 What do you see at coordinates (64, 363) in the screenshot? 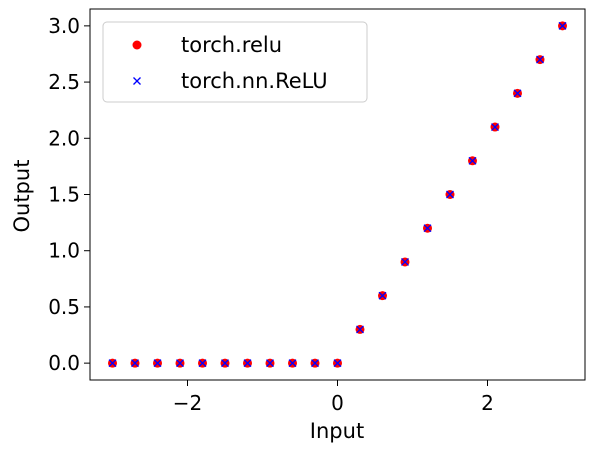
I see `y-tick-label: 0.0` at bounding box center [64, 363].